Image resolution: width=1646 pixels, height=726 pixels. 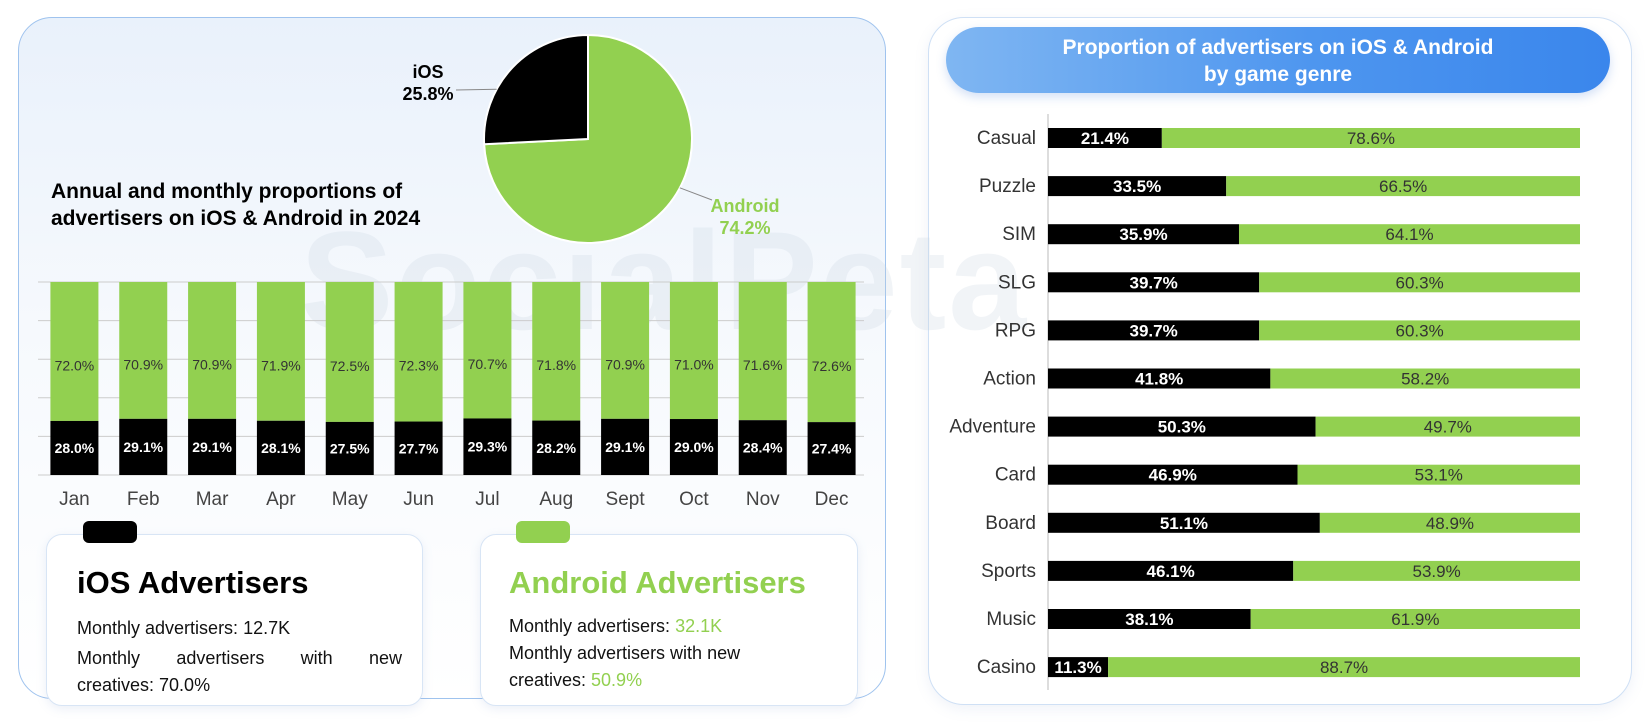 I want to click on genre-label-android-casino: 88.7%, so click(x=1344, y=667).